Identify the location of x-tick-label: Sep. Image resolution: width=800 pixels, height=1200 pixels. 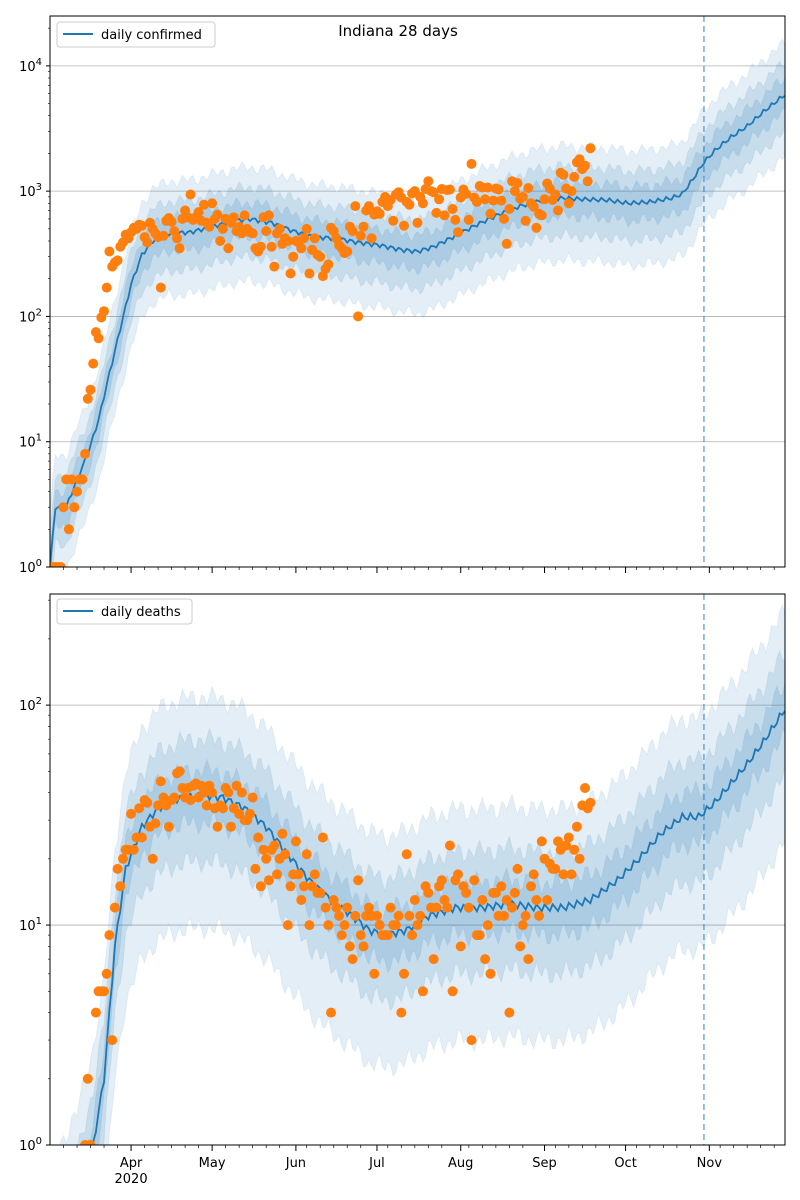
(544, 1163).